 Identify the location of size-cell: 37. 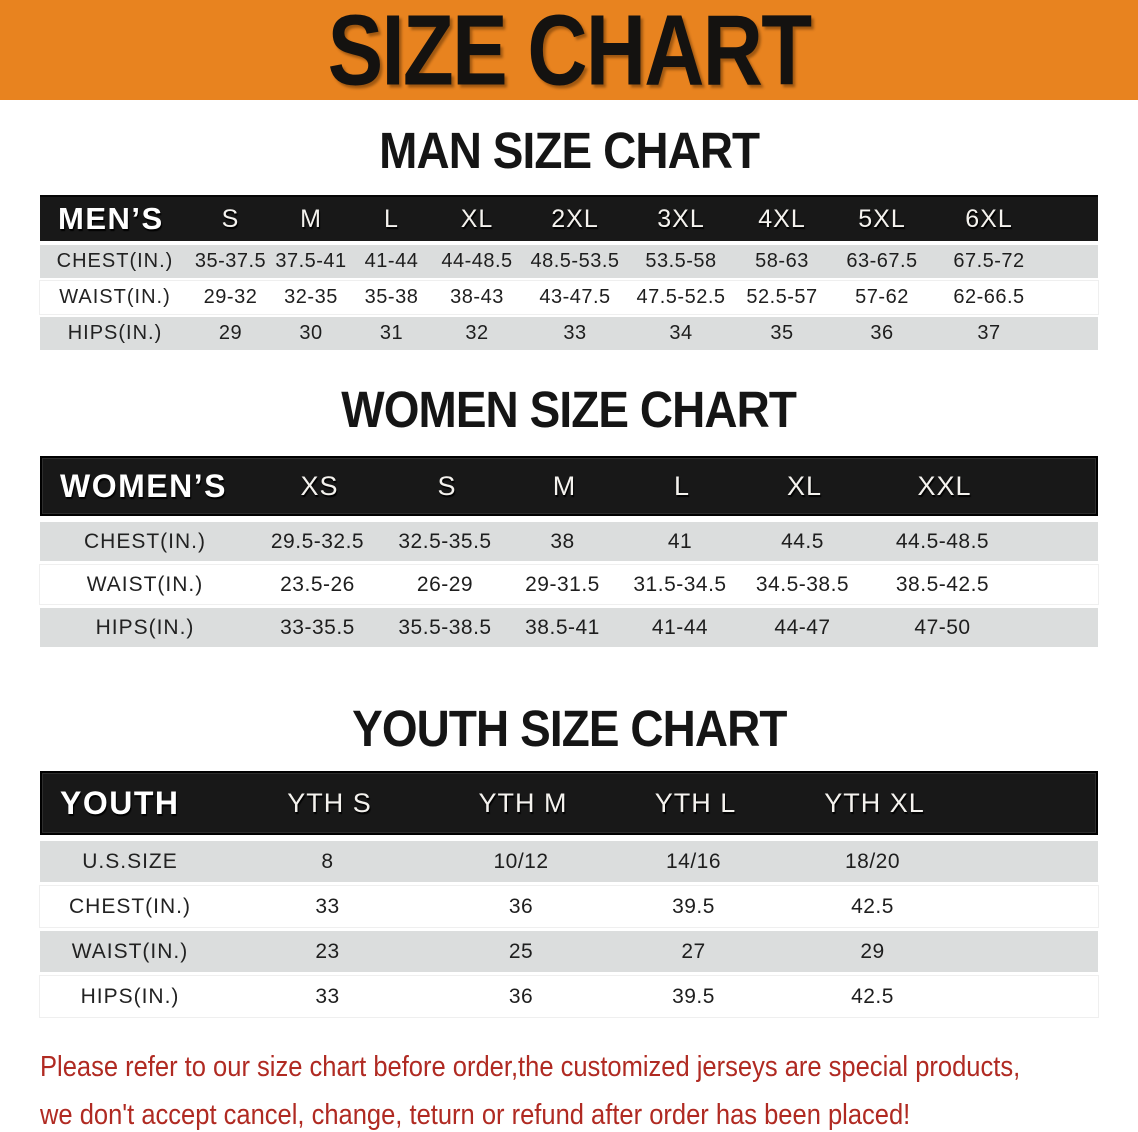
(989, 333).